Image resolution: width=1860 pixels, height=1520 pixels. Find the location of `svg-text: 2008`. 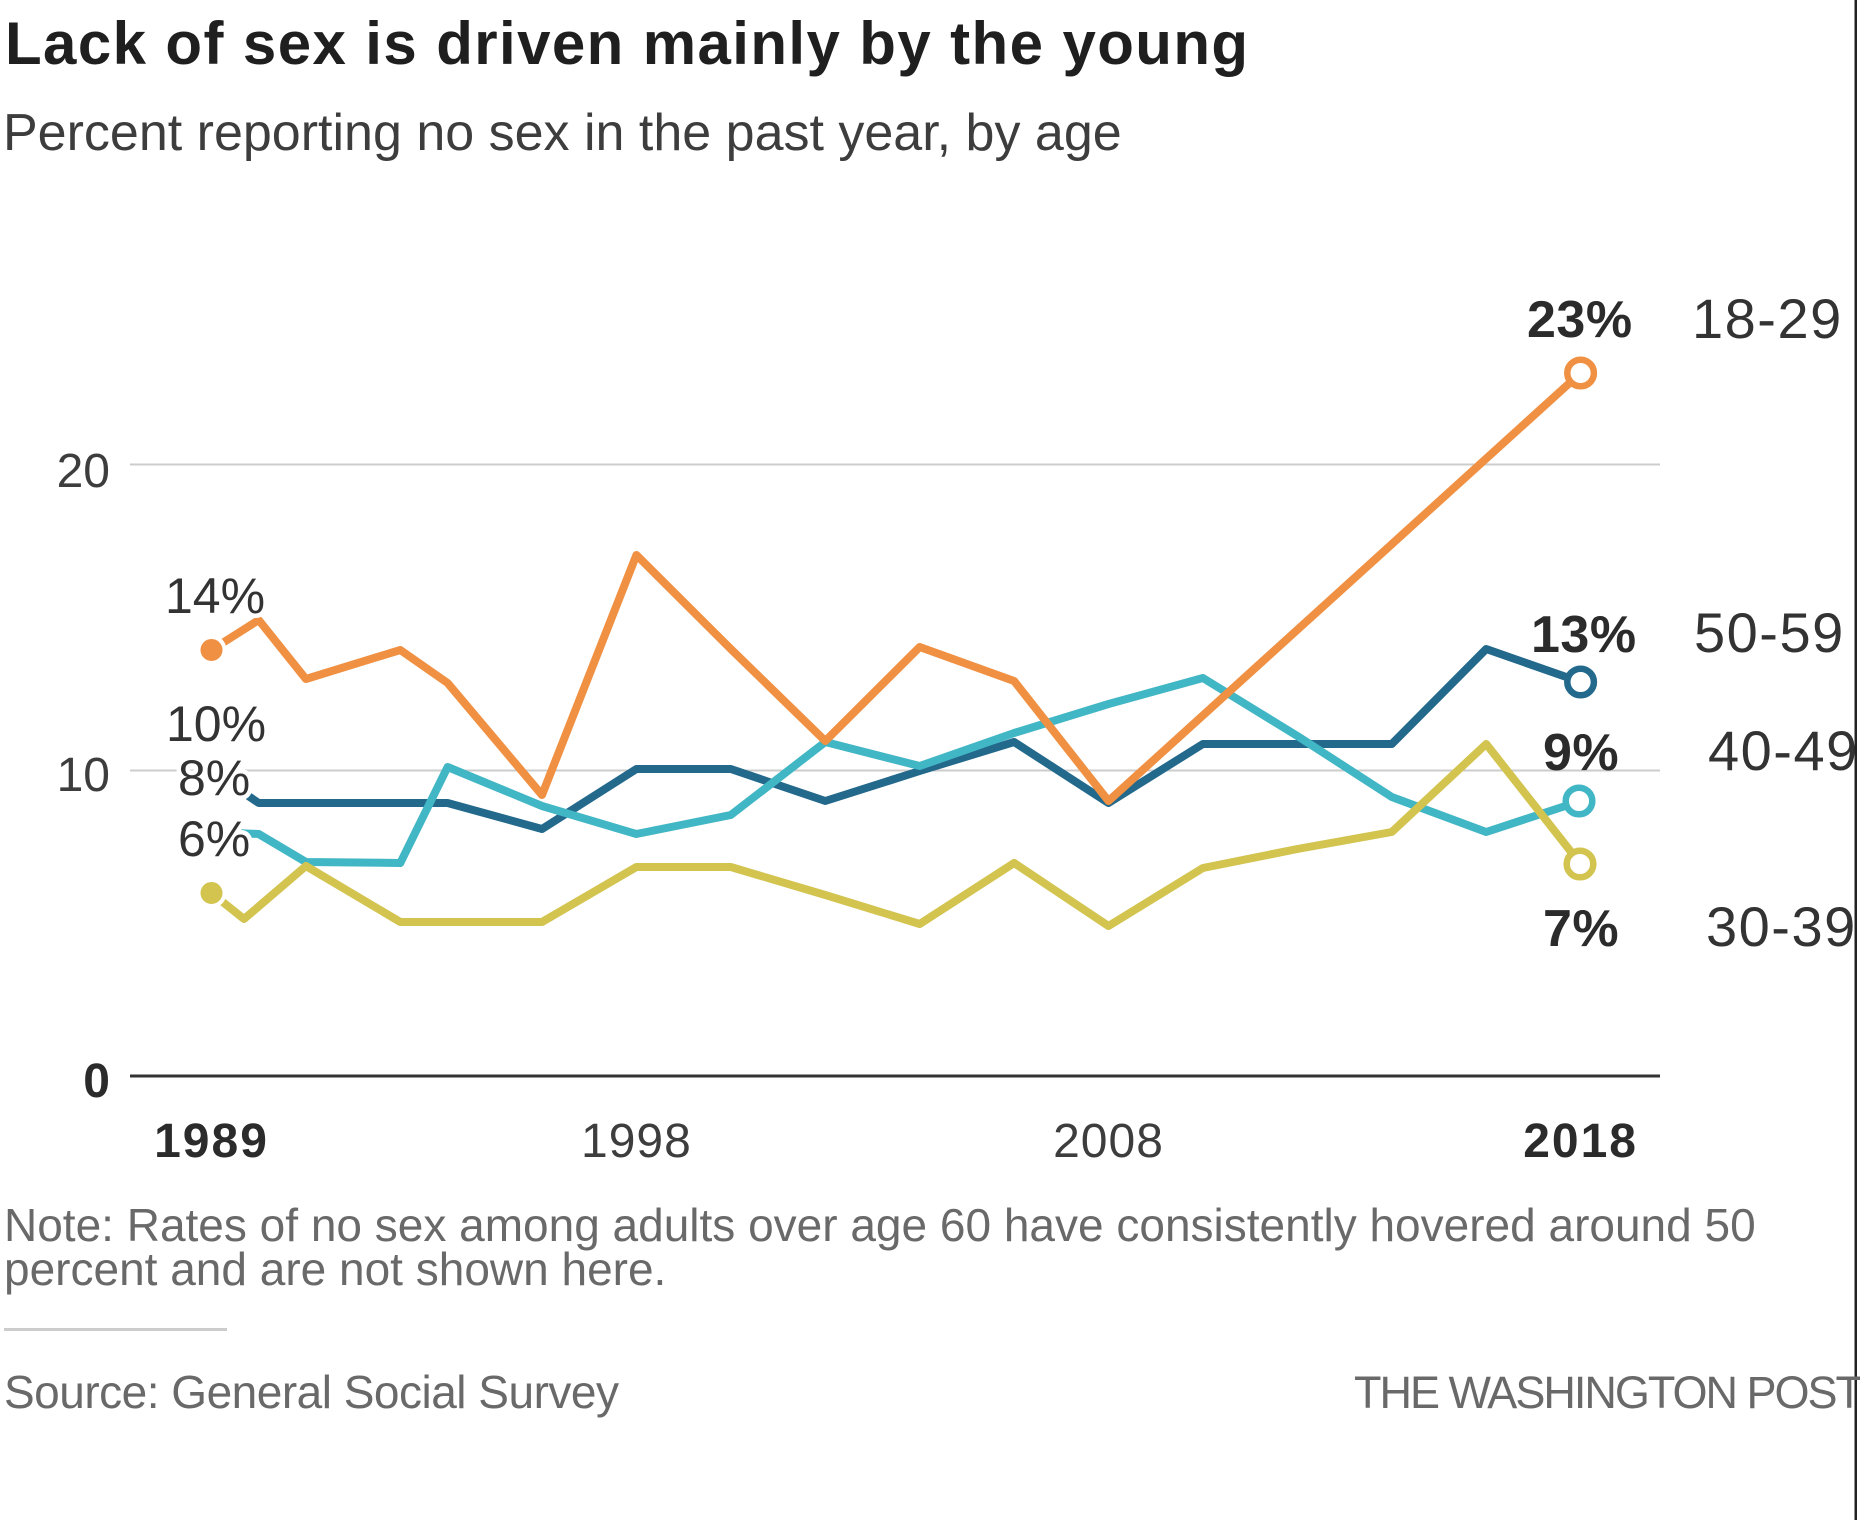

svg-text: 2008 is located at coordinates (1108, 1141).